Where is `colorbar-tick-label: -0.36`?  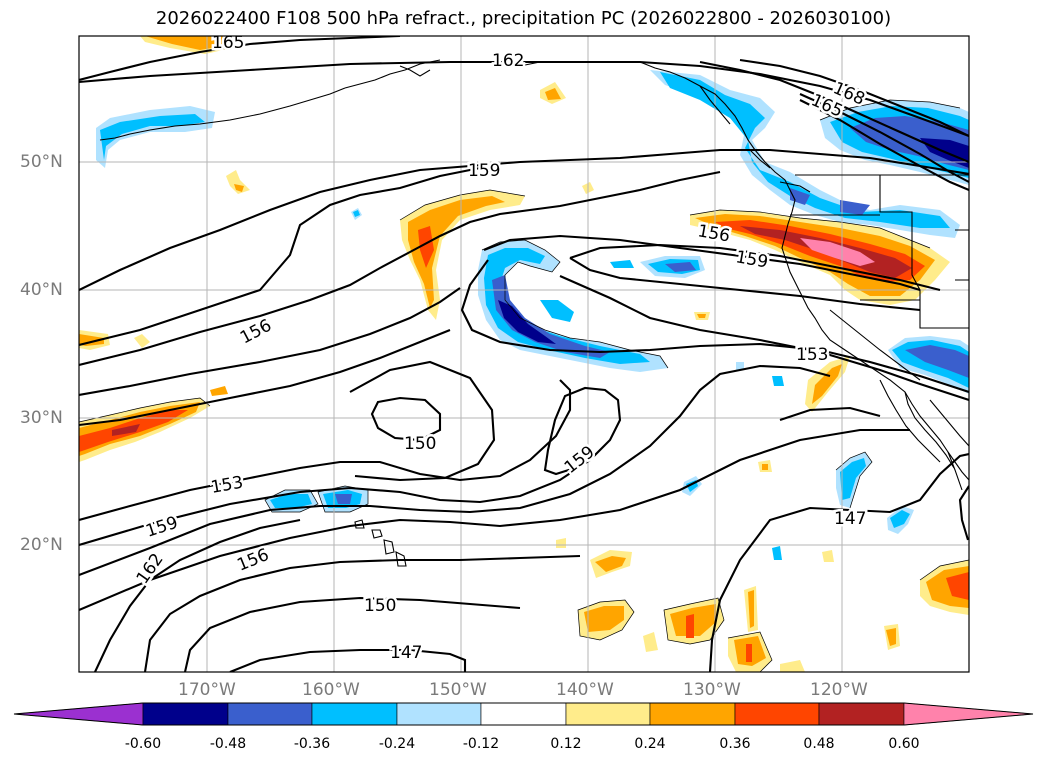 colorbar-tick-label: -0.36 is located at coordinates (312, 744).